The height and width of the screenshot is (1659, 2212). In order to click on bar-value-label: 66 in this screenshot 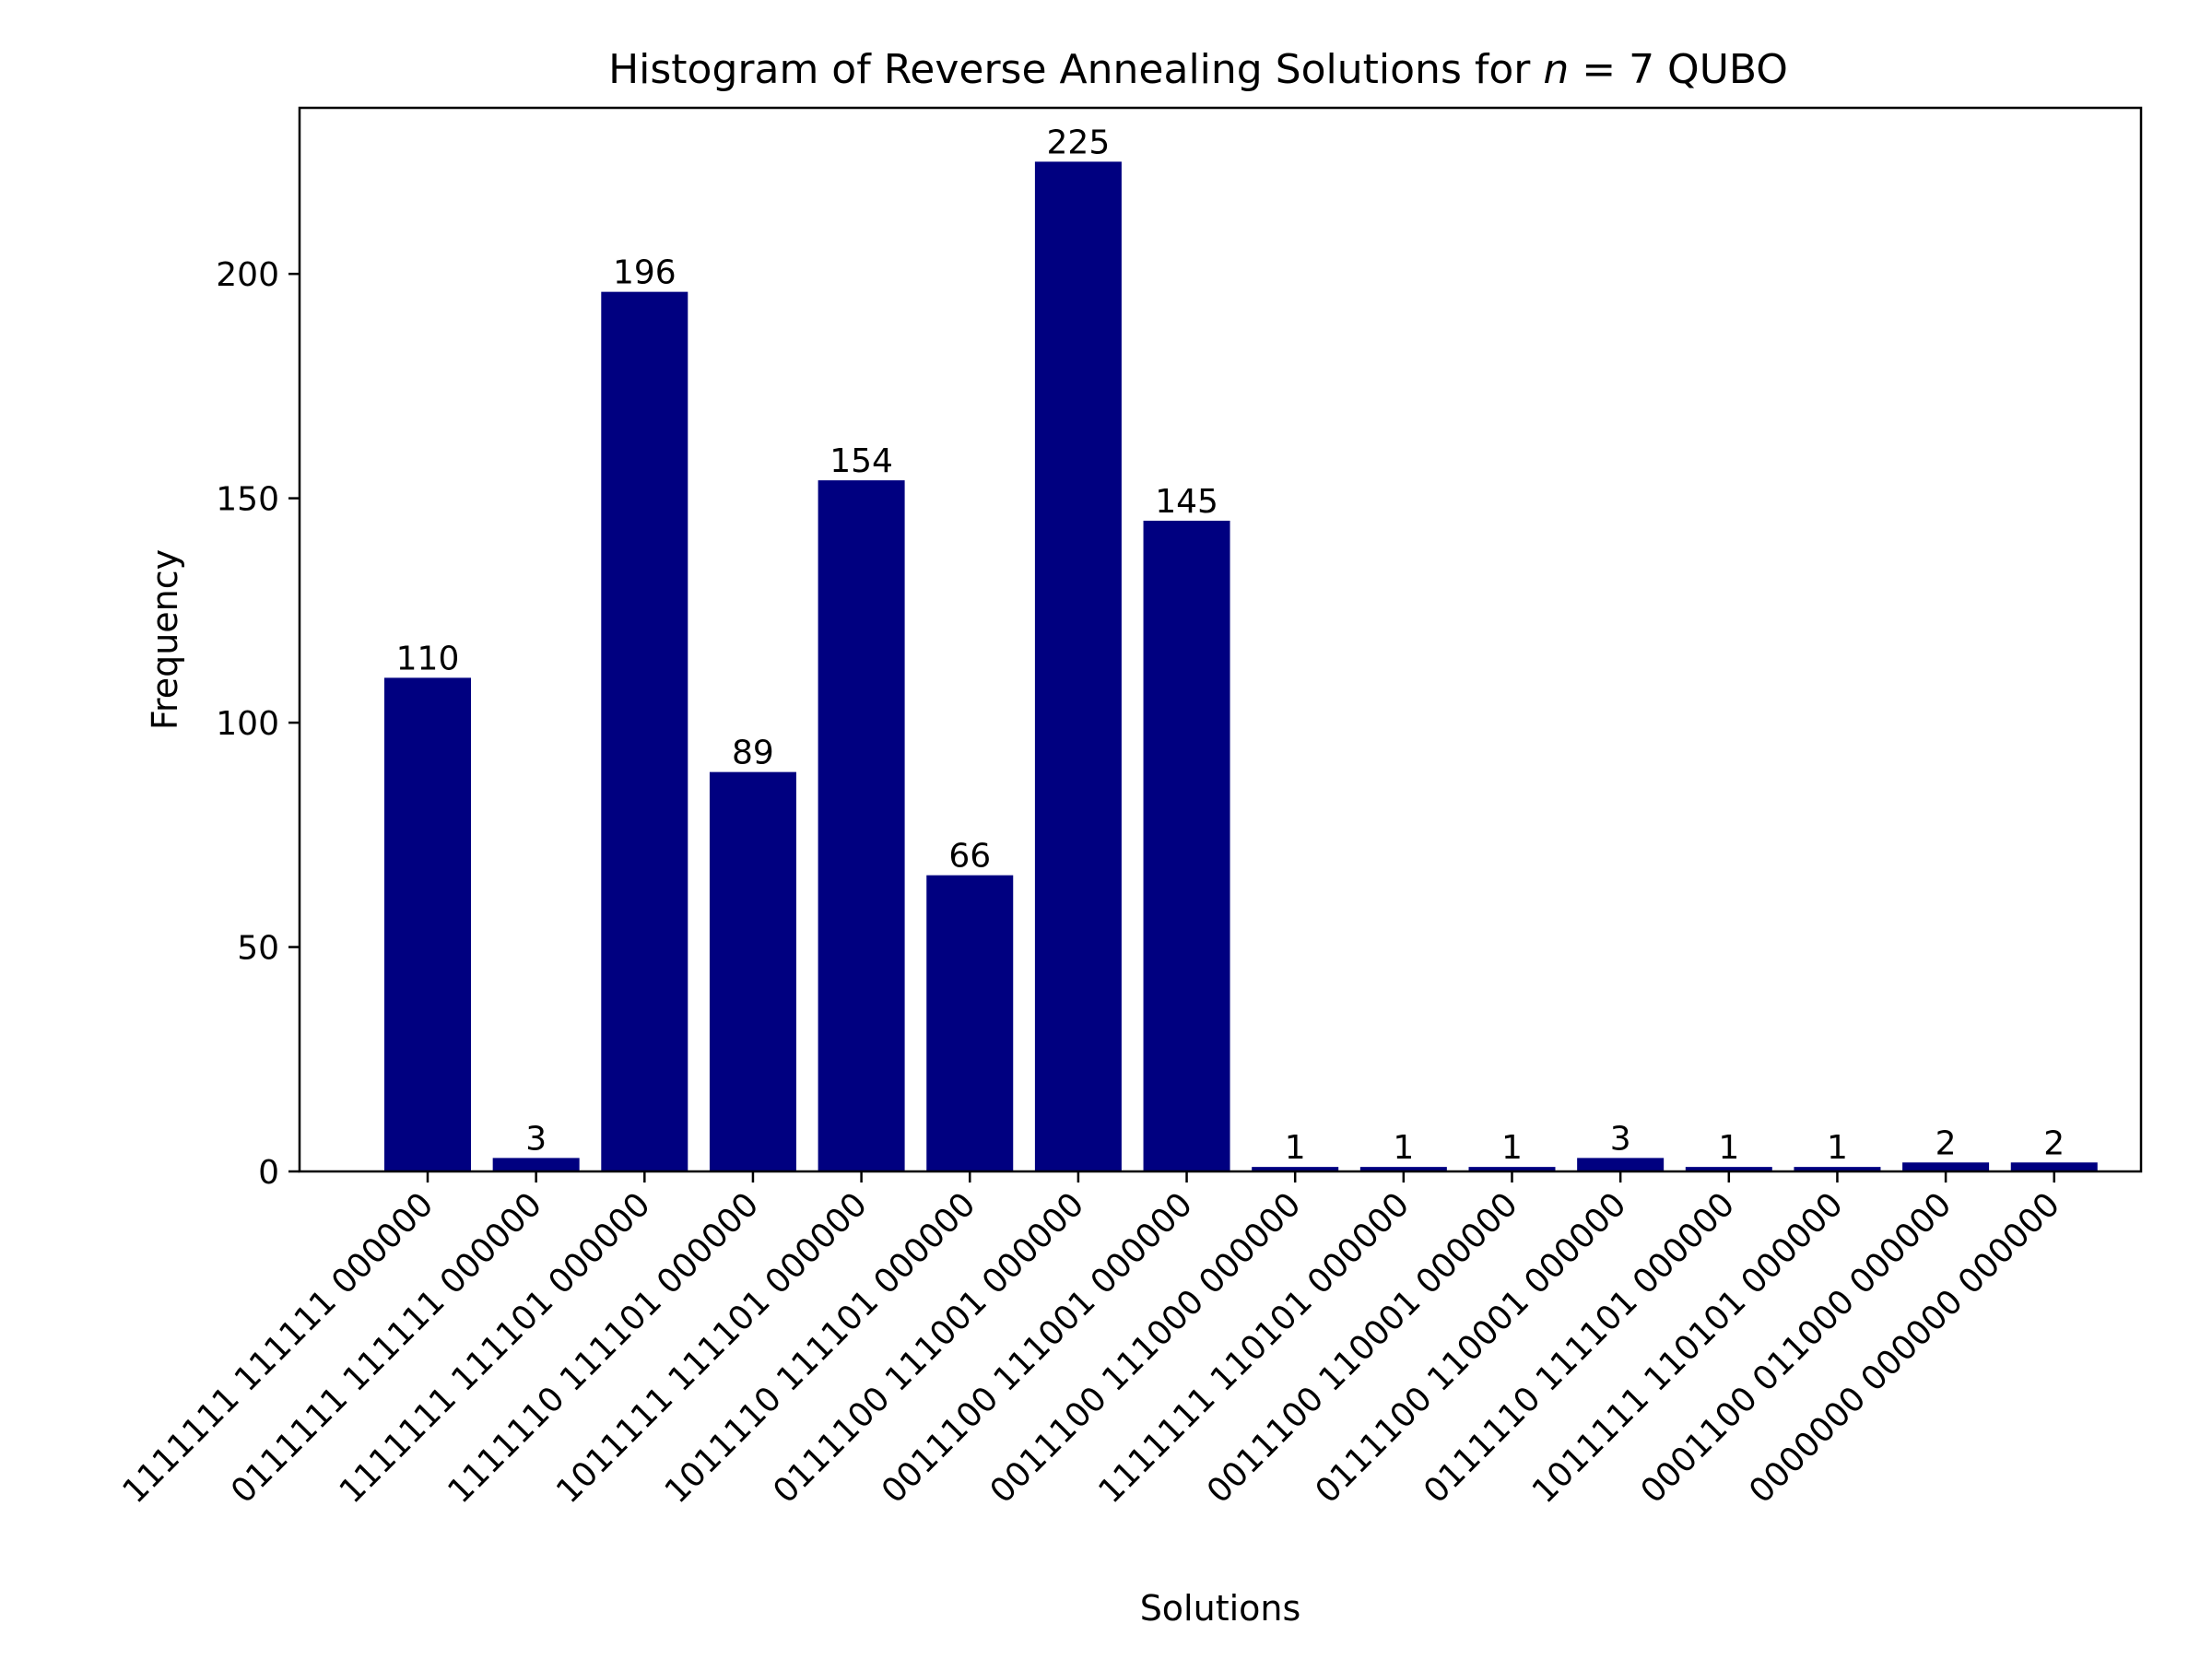, I will do `click(969, 857)`.